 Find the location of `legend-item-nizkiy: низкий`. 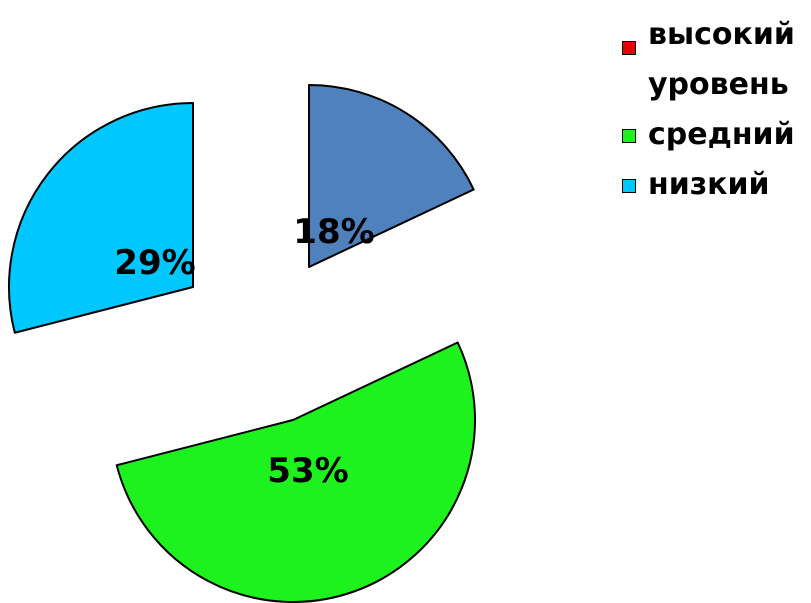

legend-item-nizkiy: низкий is located at coordinates (715, 185).